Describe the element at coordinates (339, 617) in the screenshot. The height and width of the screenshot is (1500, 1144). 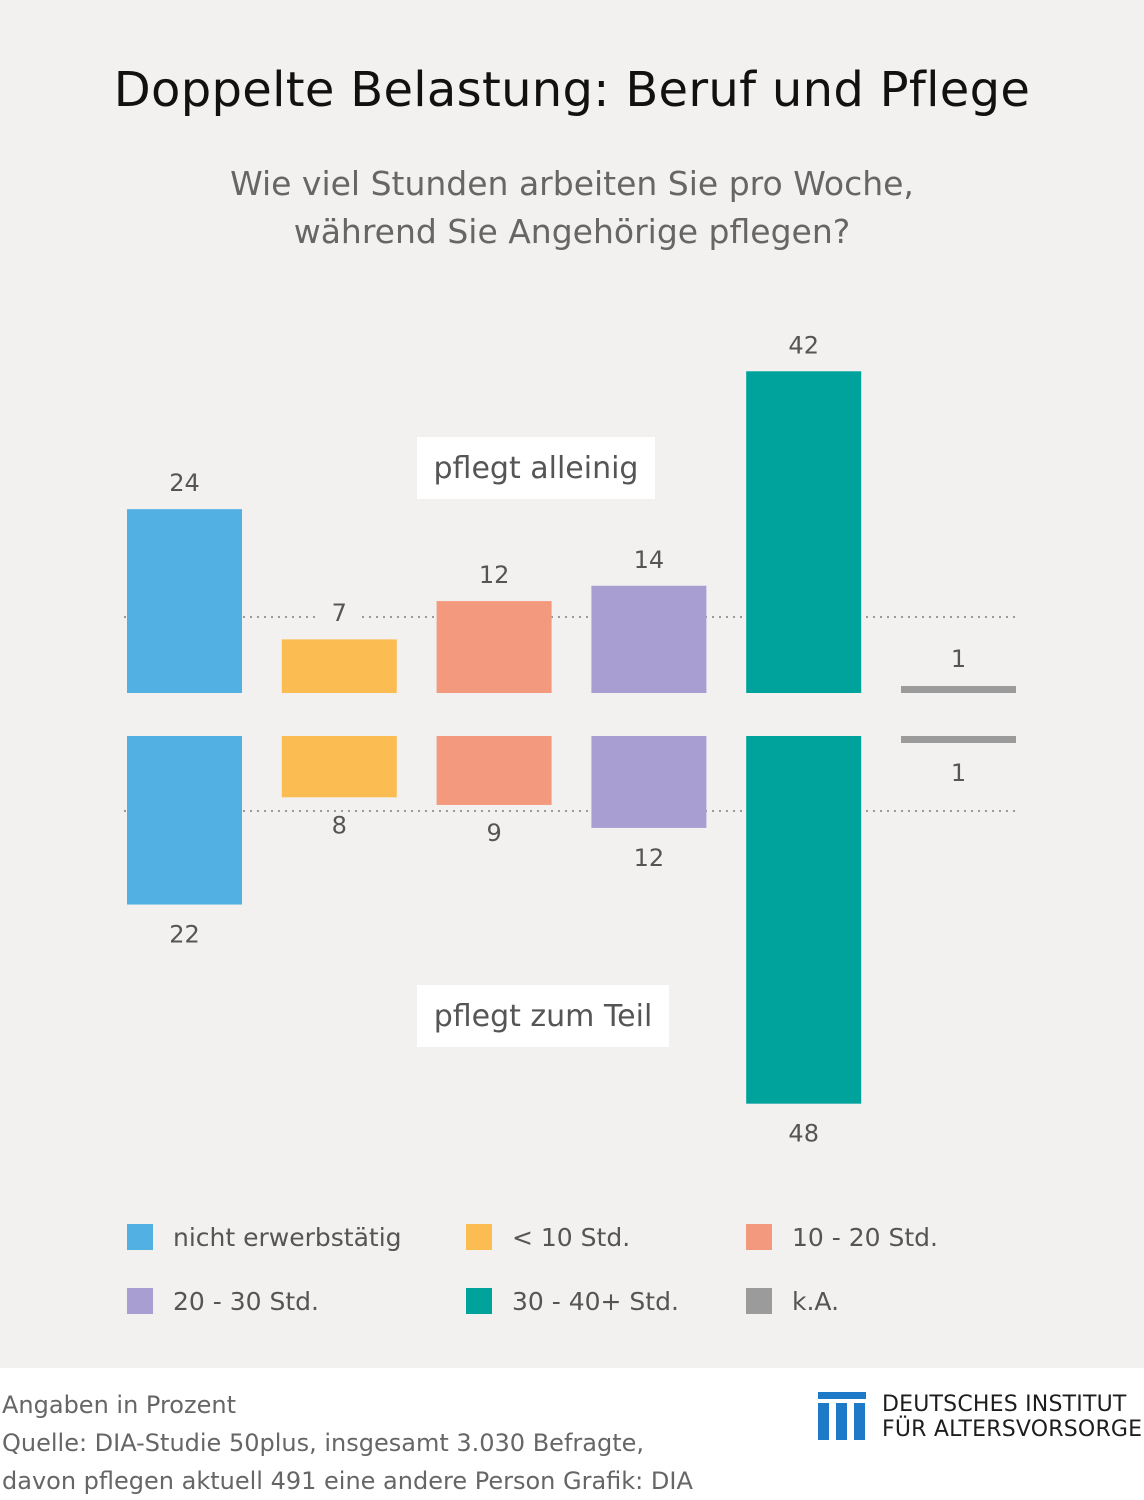
I see `label-gap` at that location.